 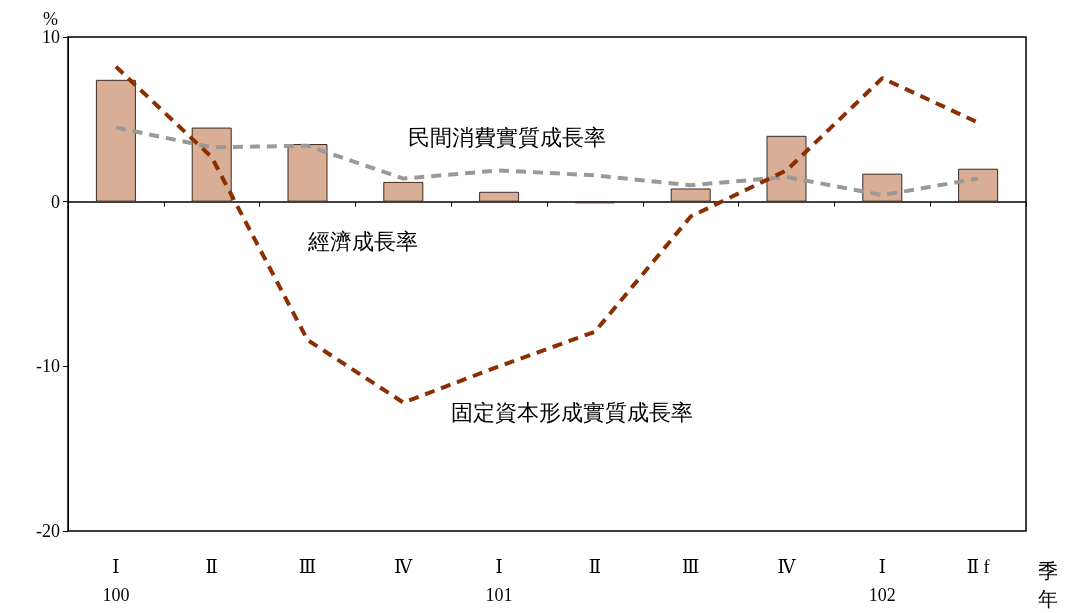 What do you see at coordinates (55, 201) in the screenshot?
I see `y-tick-label: 0` at bounding box center [55, 201].